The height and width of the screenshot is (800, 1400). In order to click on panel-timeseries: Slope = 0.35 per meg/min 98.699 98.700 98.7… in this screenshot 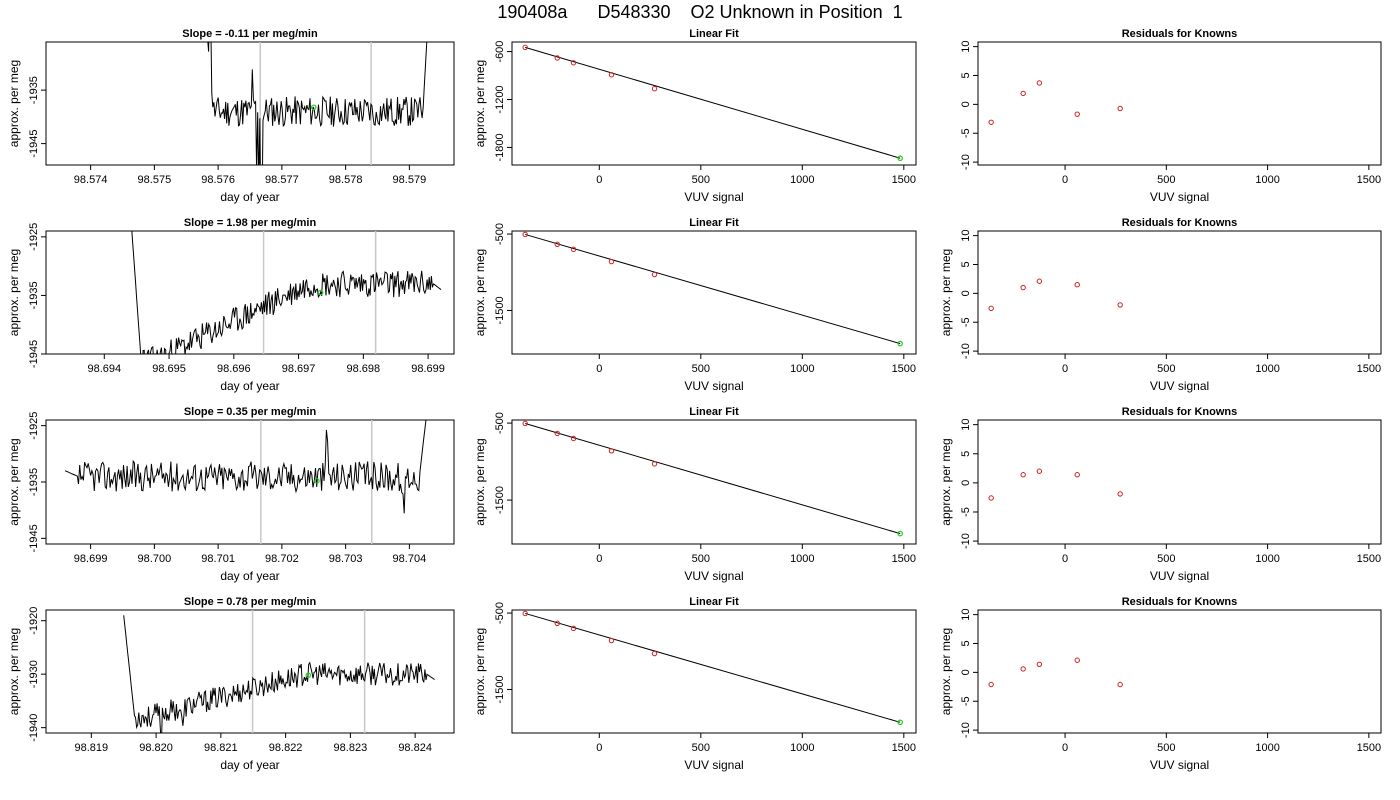, I will do `click(231, 494)`.